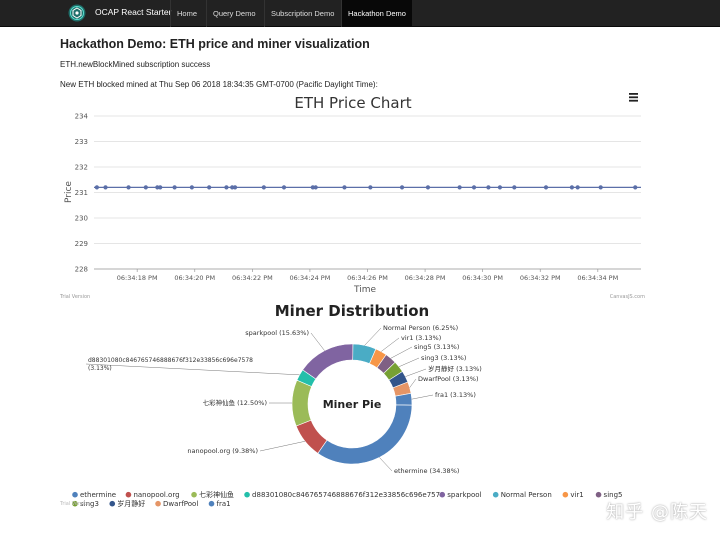 Image resolution: width=720 pixels, height=540 pixels. I want to click on legend-item: ethermine, so click(98, 495).